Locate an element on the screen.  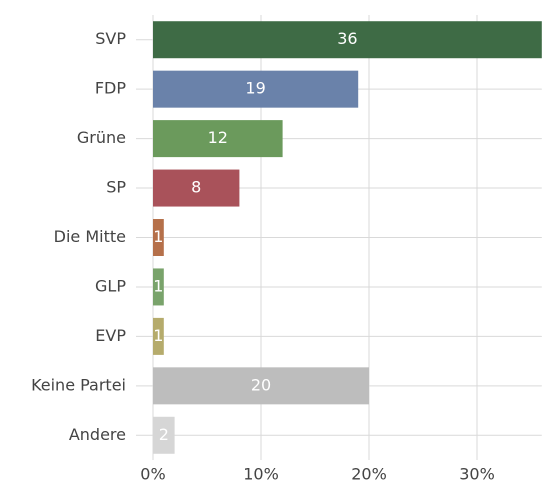
value-label: 19 is located at coordinates (255, 88).